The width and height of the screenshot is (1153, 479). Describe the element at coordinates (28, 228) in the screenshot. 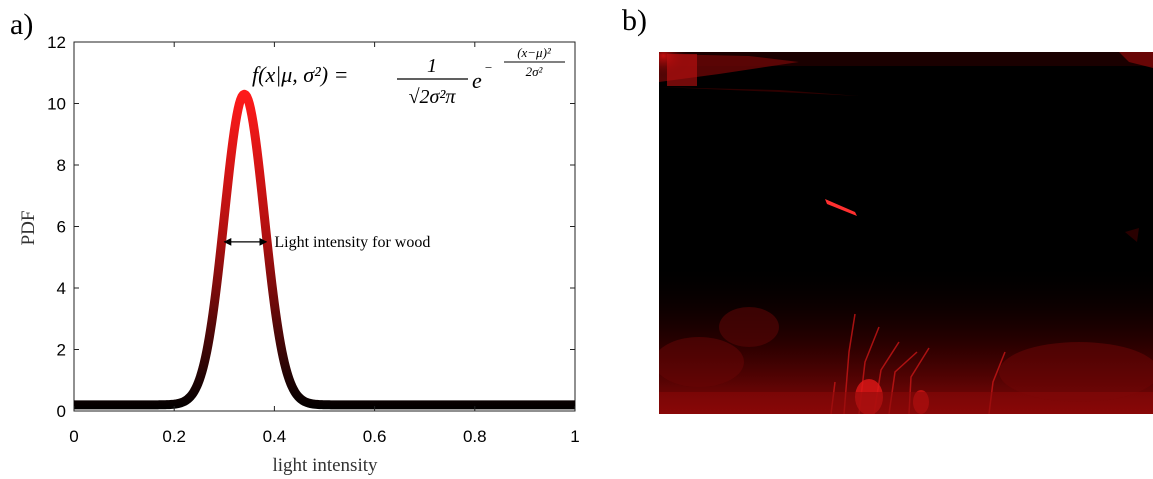

I see `y-axis-title: PDF` at that location.